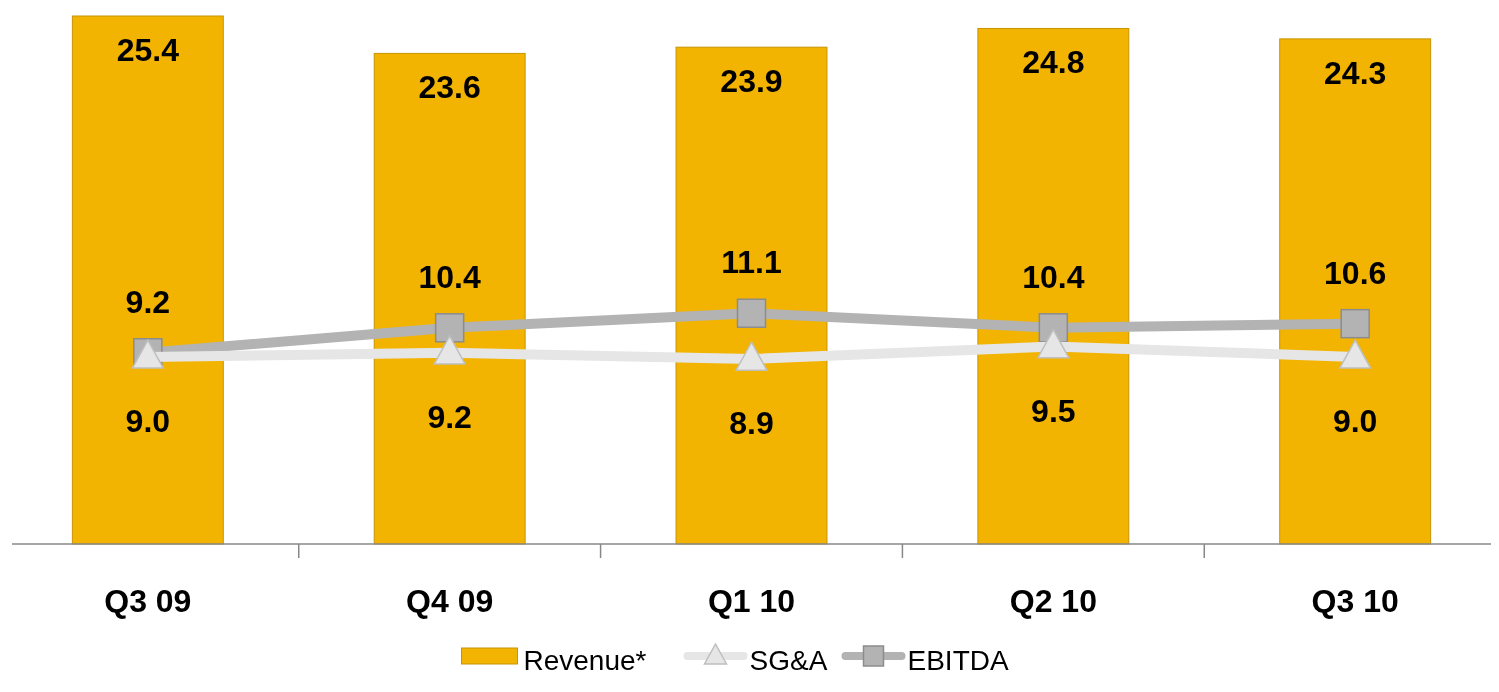  I want to click on x-tick-label: Q3 09, so click(148, 601).